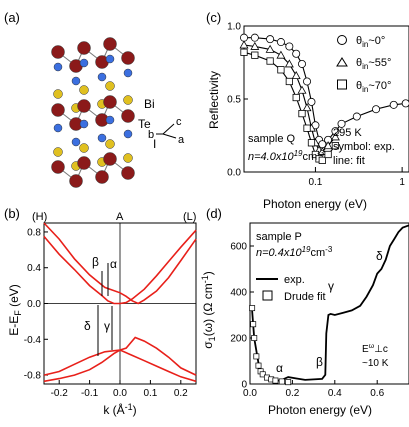  I want to click on band-top-label-h: (H), so click(39, 217).